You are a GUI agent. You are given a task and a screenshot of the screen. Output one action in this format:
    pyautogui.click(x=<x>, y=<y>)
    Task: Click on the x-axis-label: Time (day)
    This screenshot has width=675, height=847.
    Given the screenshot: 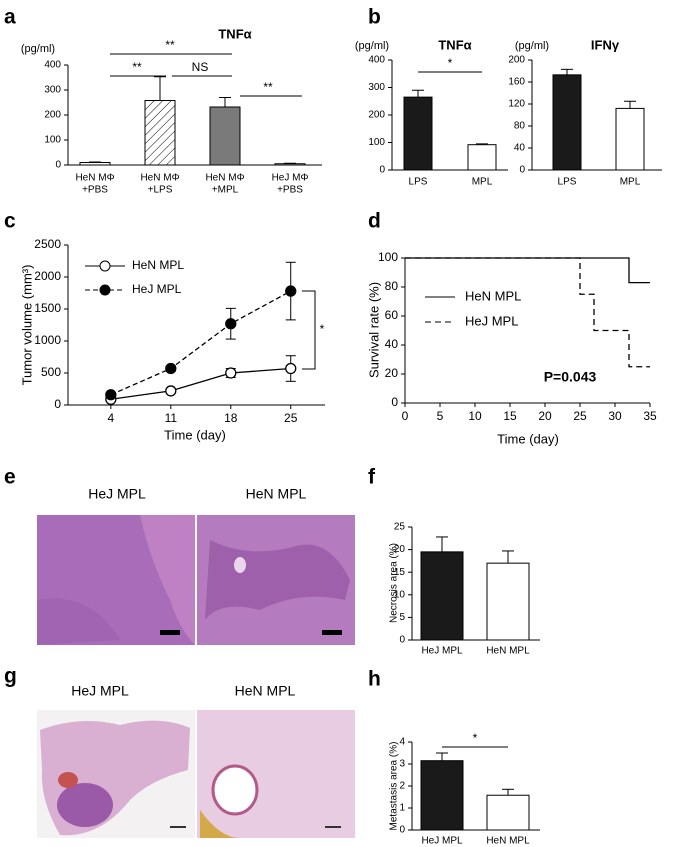 What is the action you would take?
    pyautogui.click(x=195, y=434)
    